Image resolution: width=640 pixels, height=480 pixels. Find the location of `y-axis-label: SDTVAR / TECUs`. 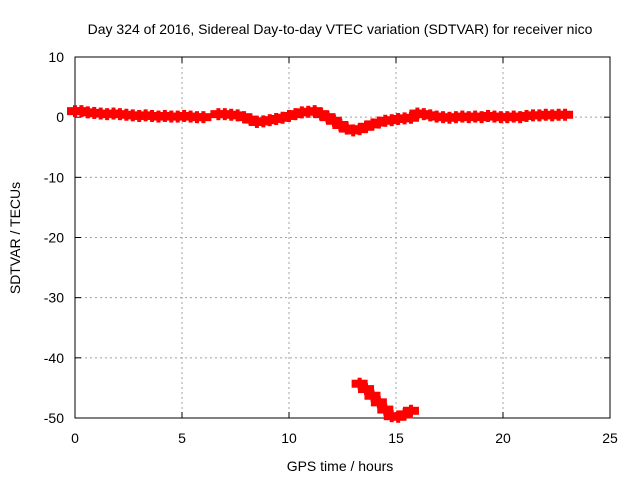

y-axis-label: SDTVAR / TECUs is located at coordinates (15, 238).